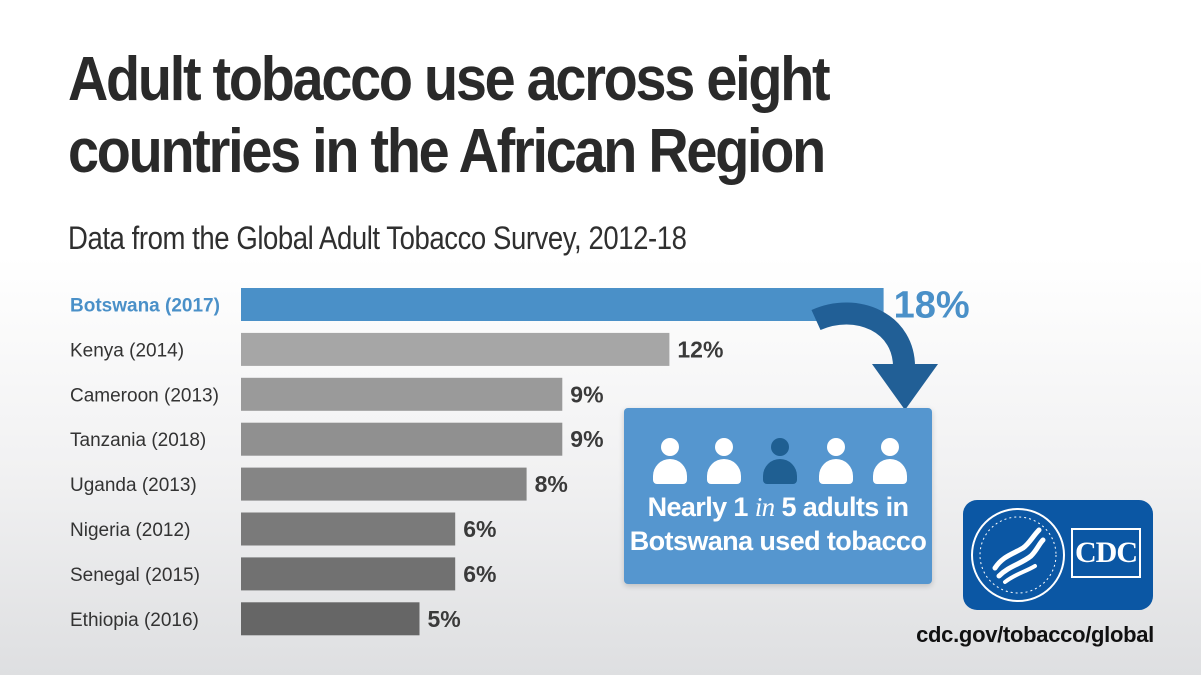 The width and height of the screenshot is (1201, 675). I want to click on value-label: 5%, so click(444, 619).